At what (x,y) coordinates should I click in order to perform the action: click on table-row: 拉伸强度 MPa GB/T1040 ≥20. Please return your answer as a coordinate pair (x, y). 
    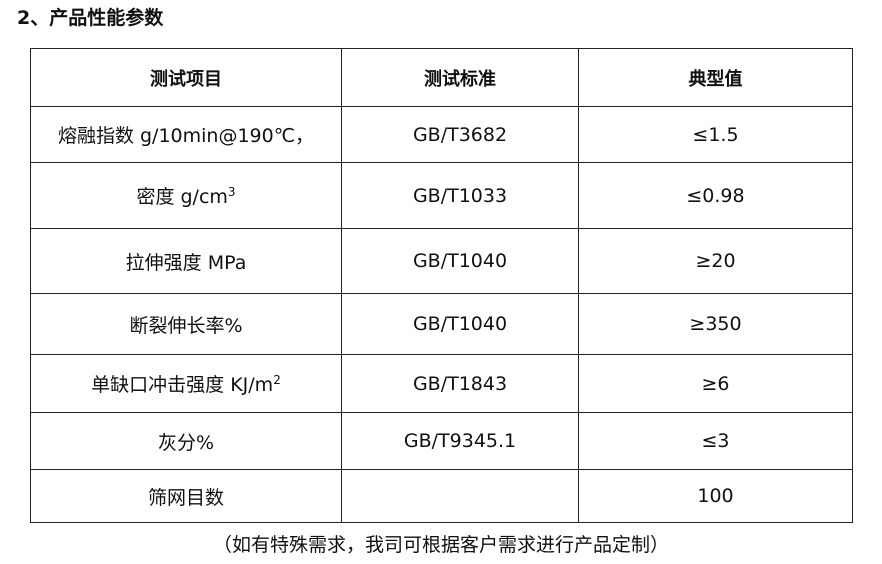
    Looking at the image, I should click on (441, 261).